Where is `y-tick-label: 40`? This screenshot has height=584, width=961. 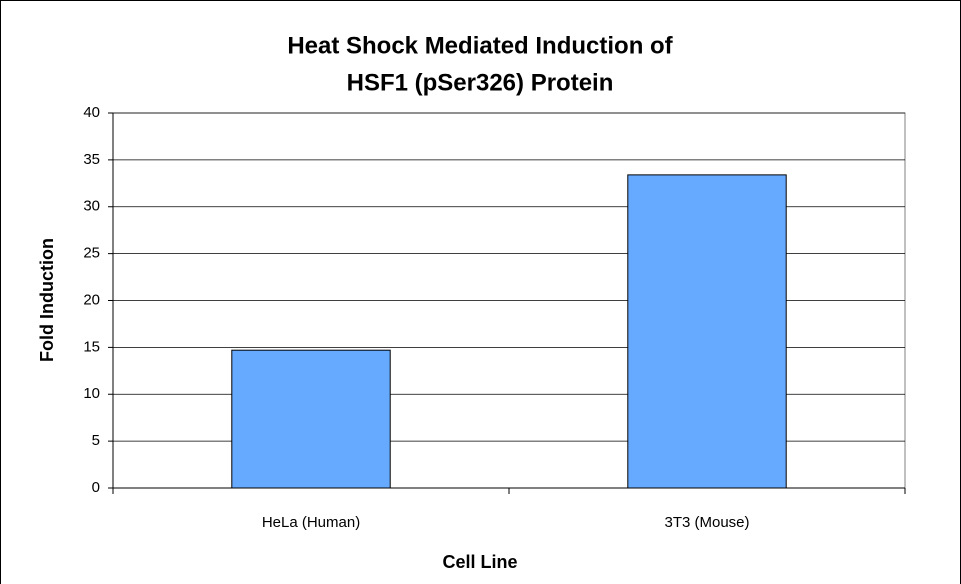 y-tick-label: 40 is located at coordinates (91, 112).